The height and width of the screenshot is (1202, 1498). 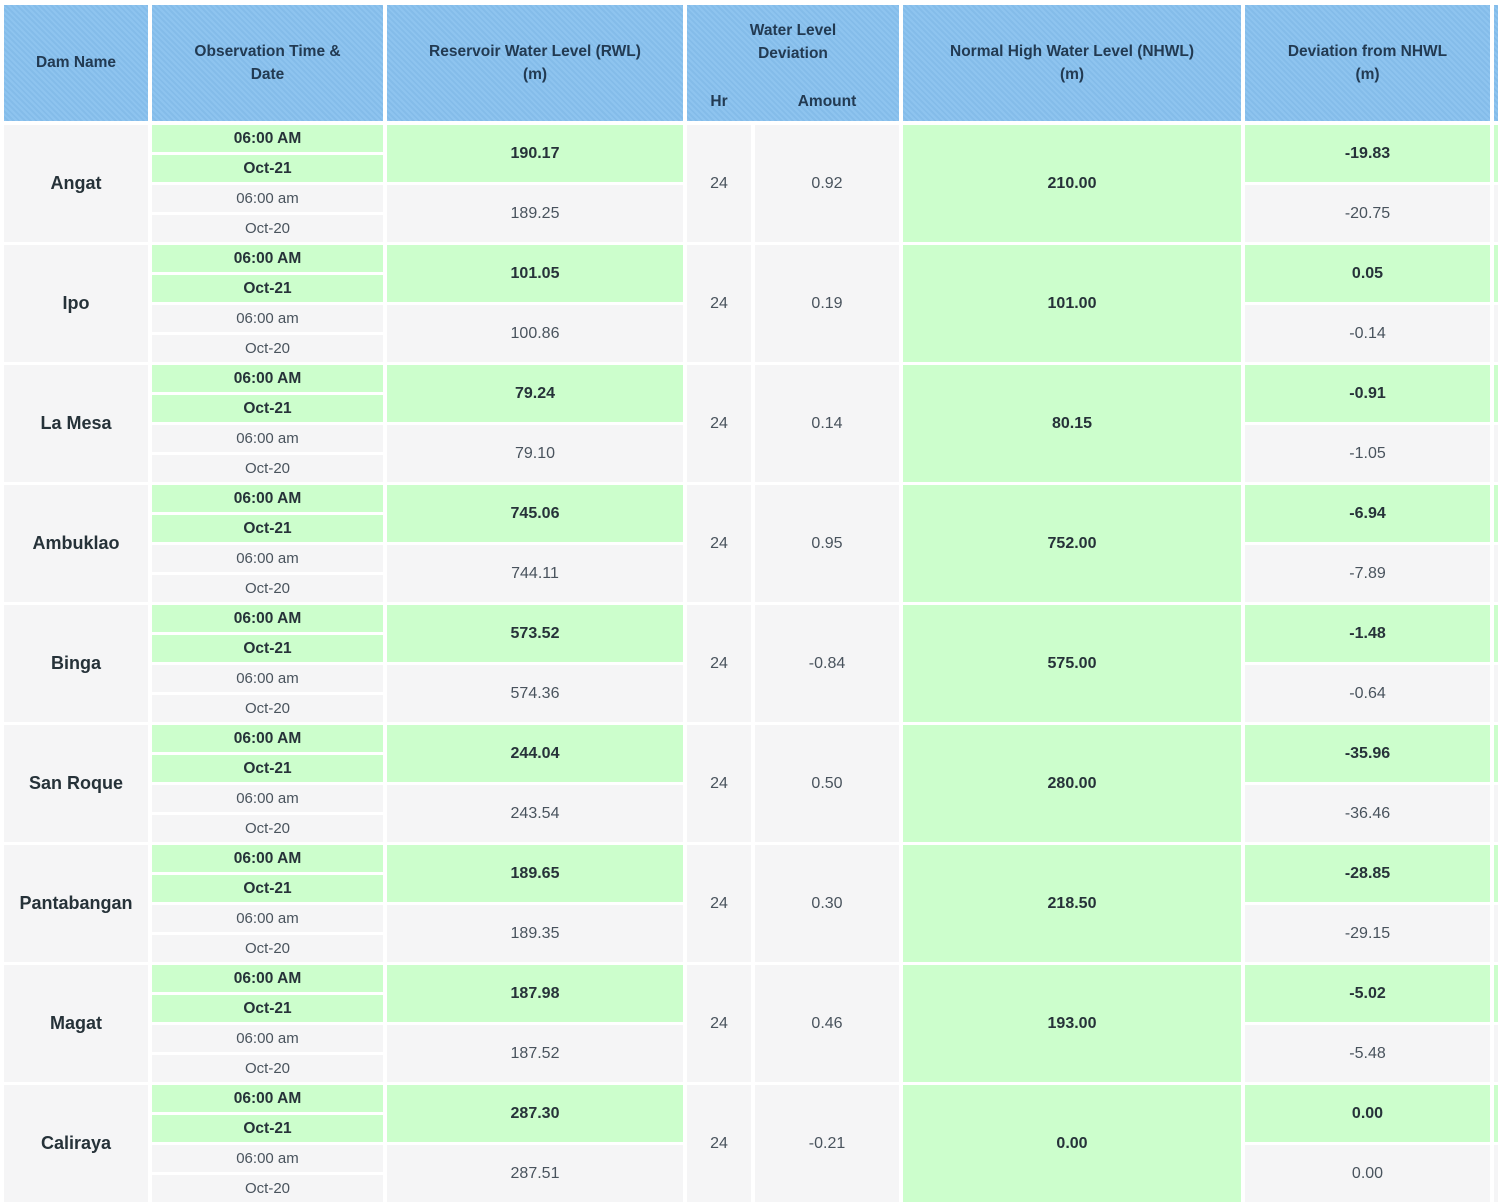 I want to click on dam-name-cell: Magat, so click(x=76, y=1023).